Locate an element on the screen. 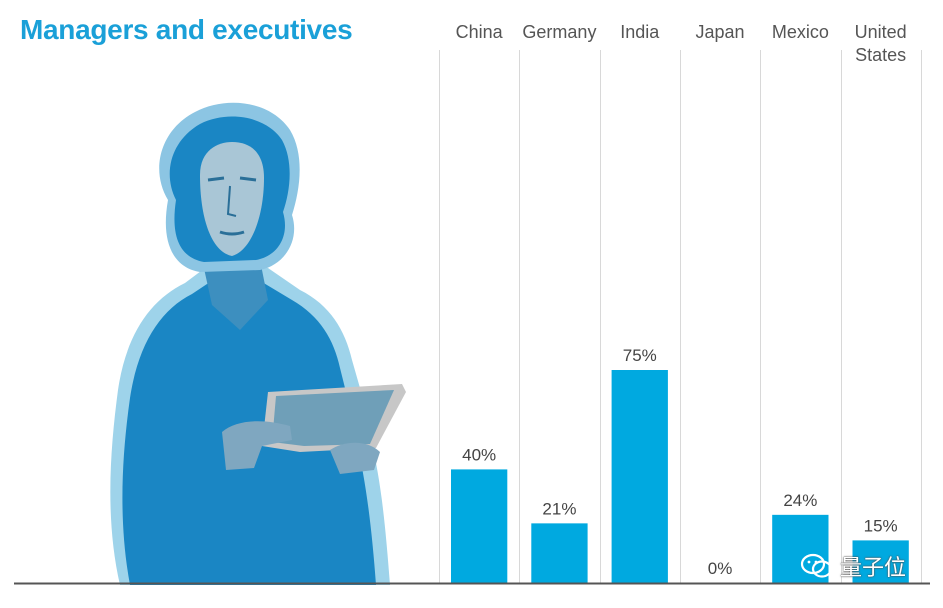 The image size is (943, 608). chart-category-labels: China Germany India Japan Mexico United States is located at coordinates (681, 43).